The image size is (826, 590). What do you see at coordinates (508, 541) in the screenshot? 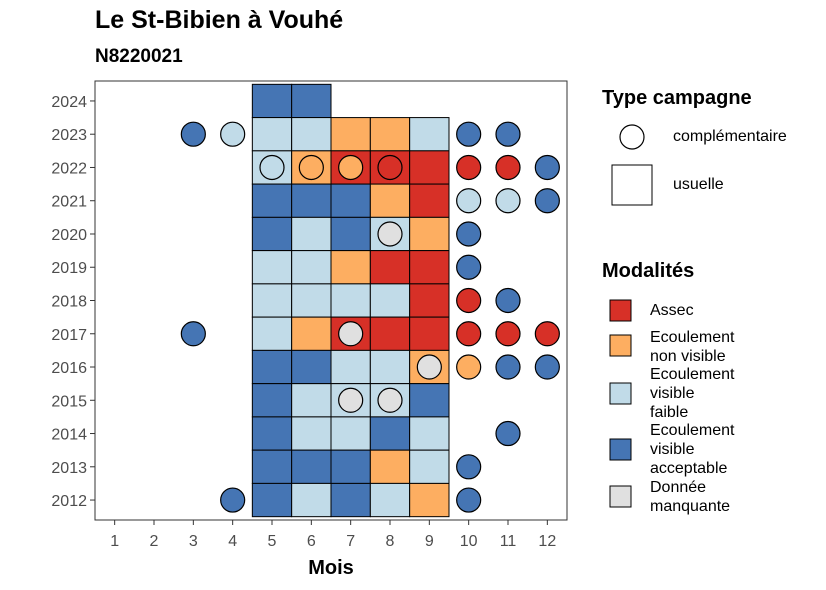
I see `x-tick-label: 11` at bounding box center [508, 541].